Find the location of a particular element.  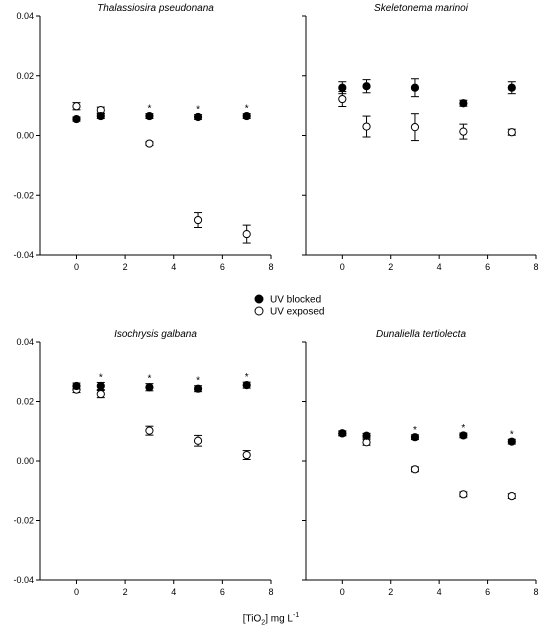

panel-title: Thalassiosira pseudonana is located at coordinates (155, 8).